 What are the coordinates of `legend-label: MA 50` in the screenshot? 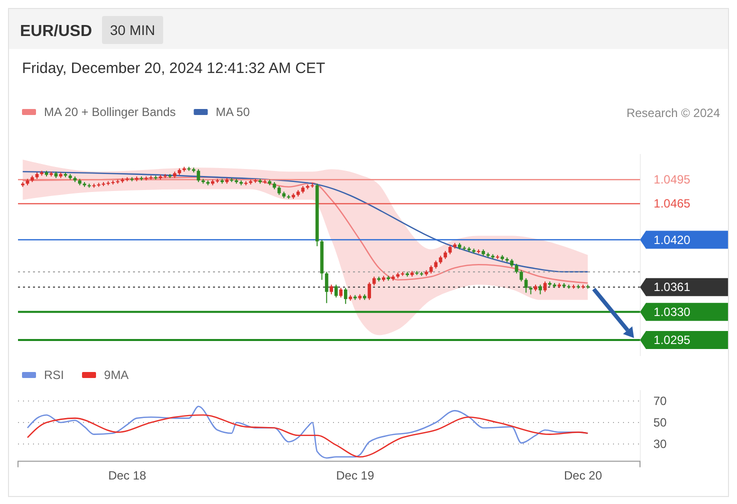 It's located at (233, 112).